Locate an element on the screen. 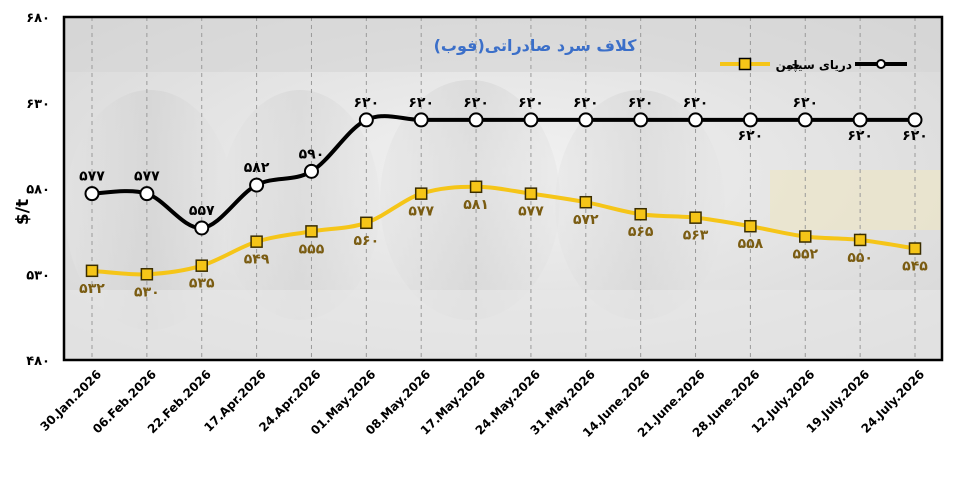  data-label-china: ۵۶۰ is located at coordinates (367, 241).